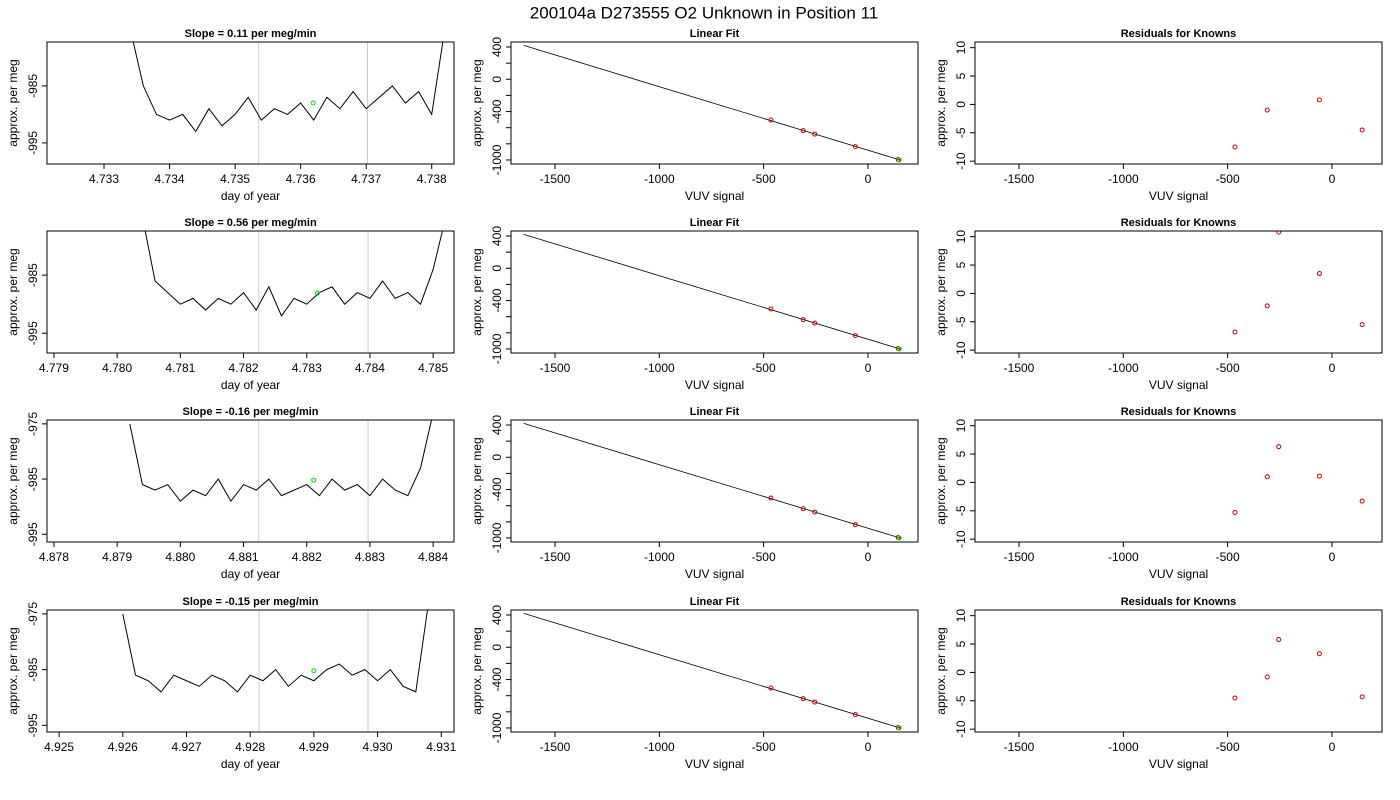 The height and width of the screenshot is (800, 1400). I want to click on x-tick-label: 4.881, so click(244, 557).